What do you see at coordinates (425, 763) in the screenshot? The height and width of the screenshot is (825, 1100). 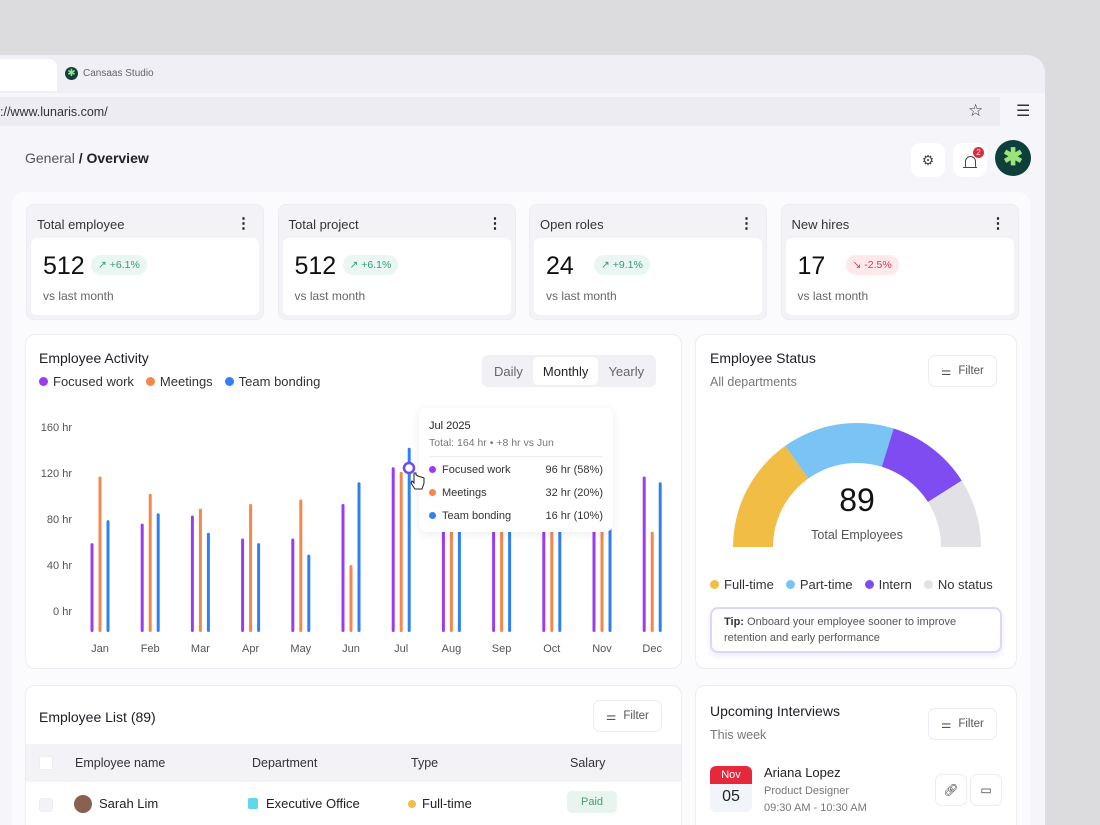 I see `column-type: Type` at bounding box center [425, 763].